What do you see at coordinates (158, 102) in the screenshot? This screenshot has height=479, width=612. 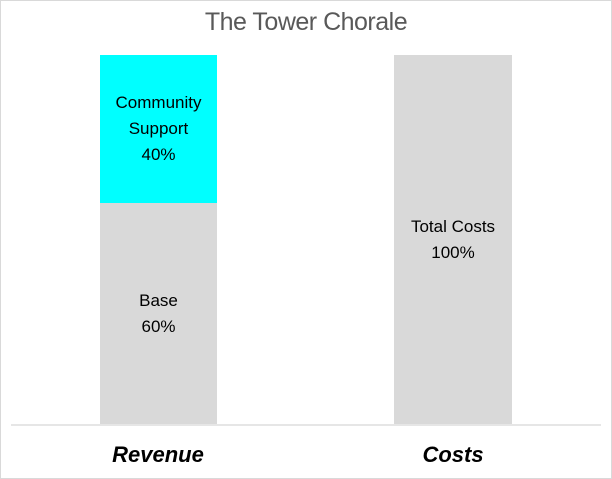 I see `segment-label: Community` at bounding box center [158, 102].